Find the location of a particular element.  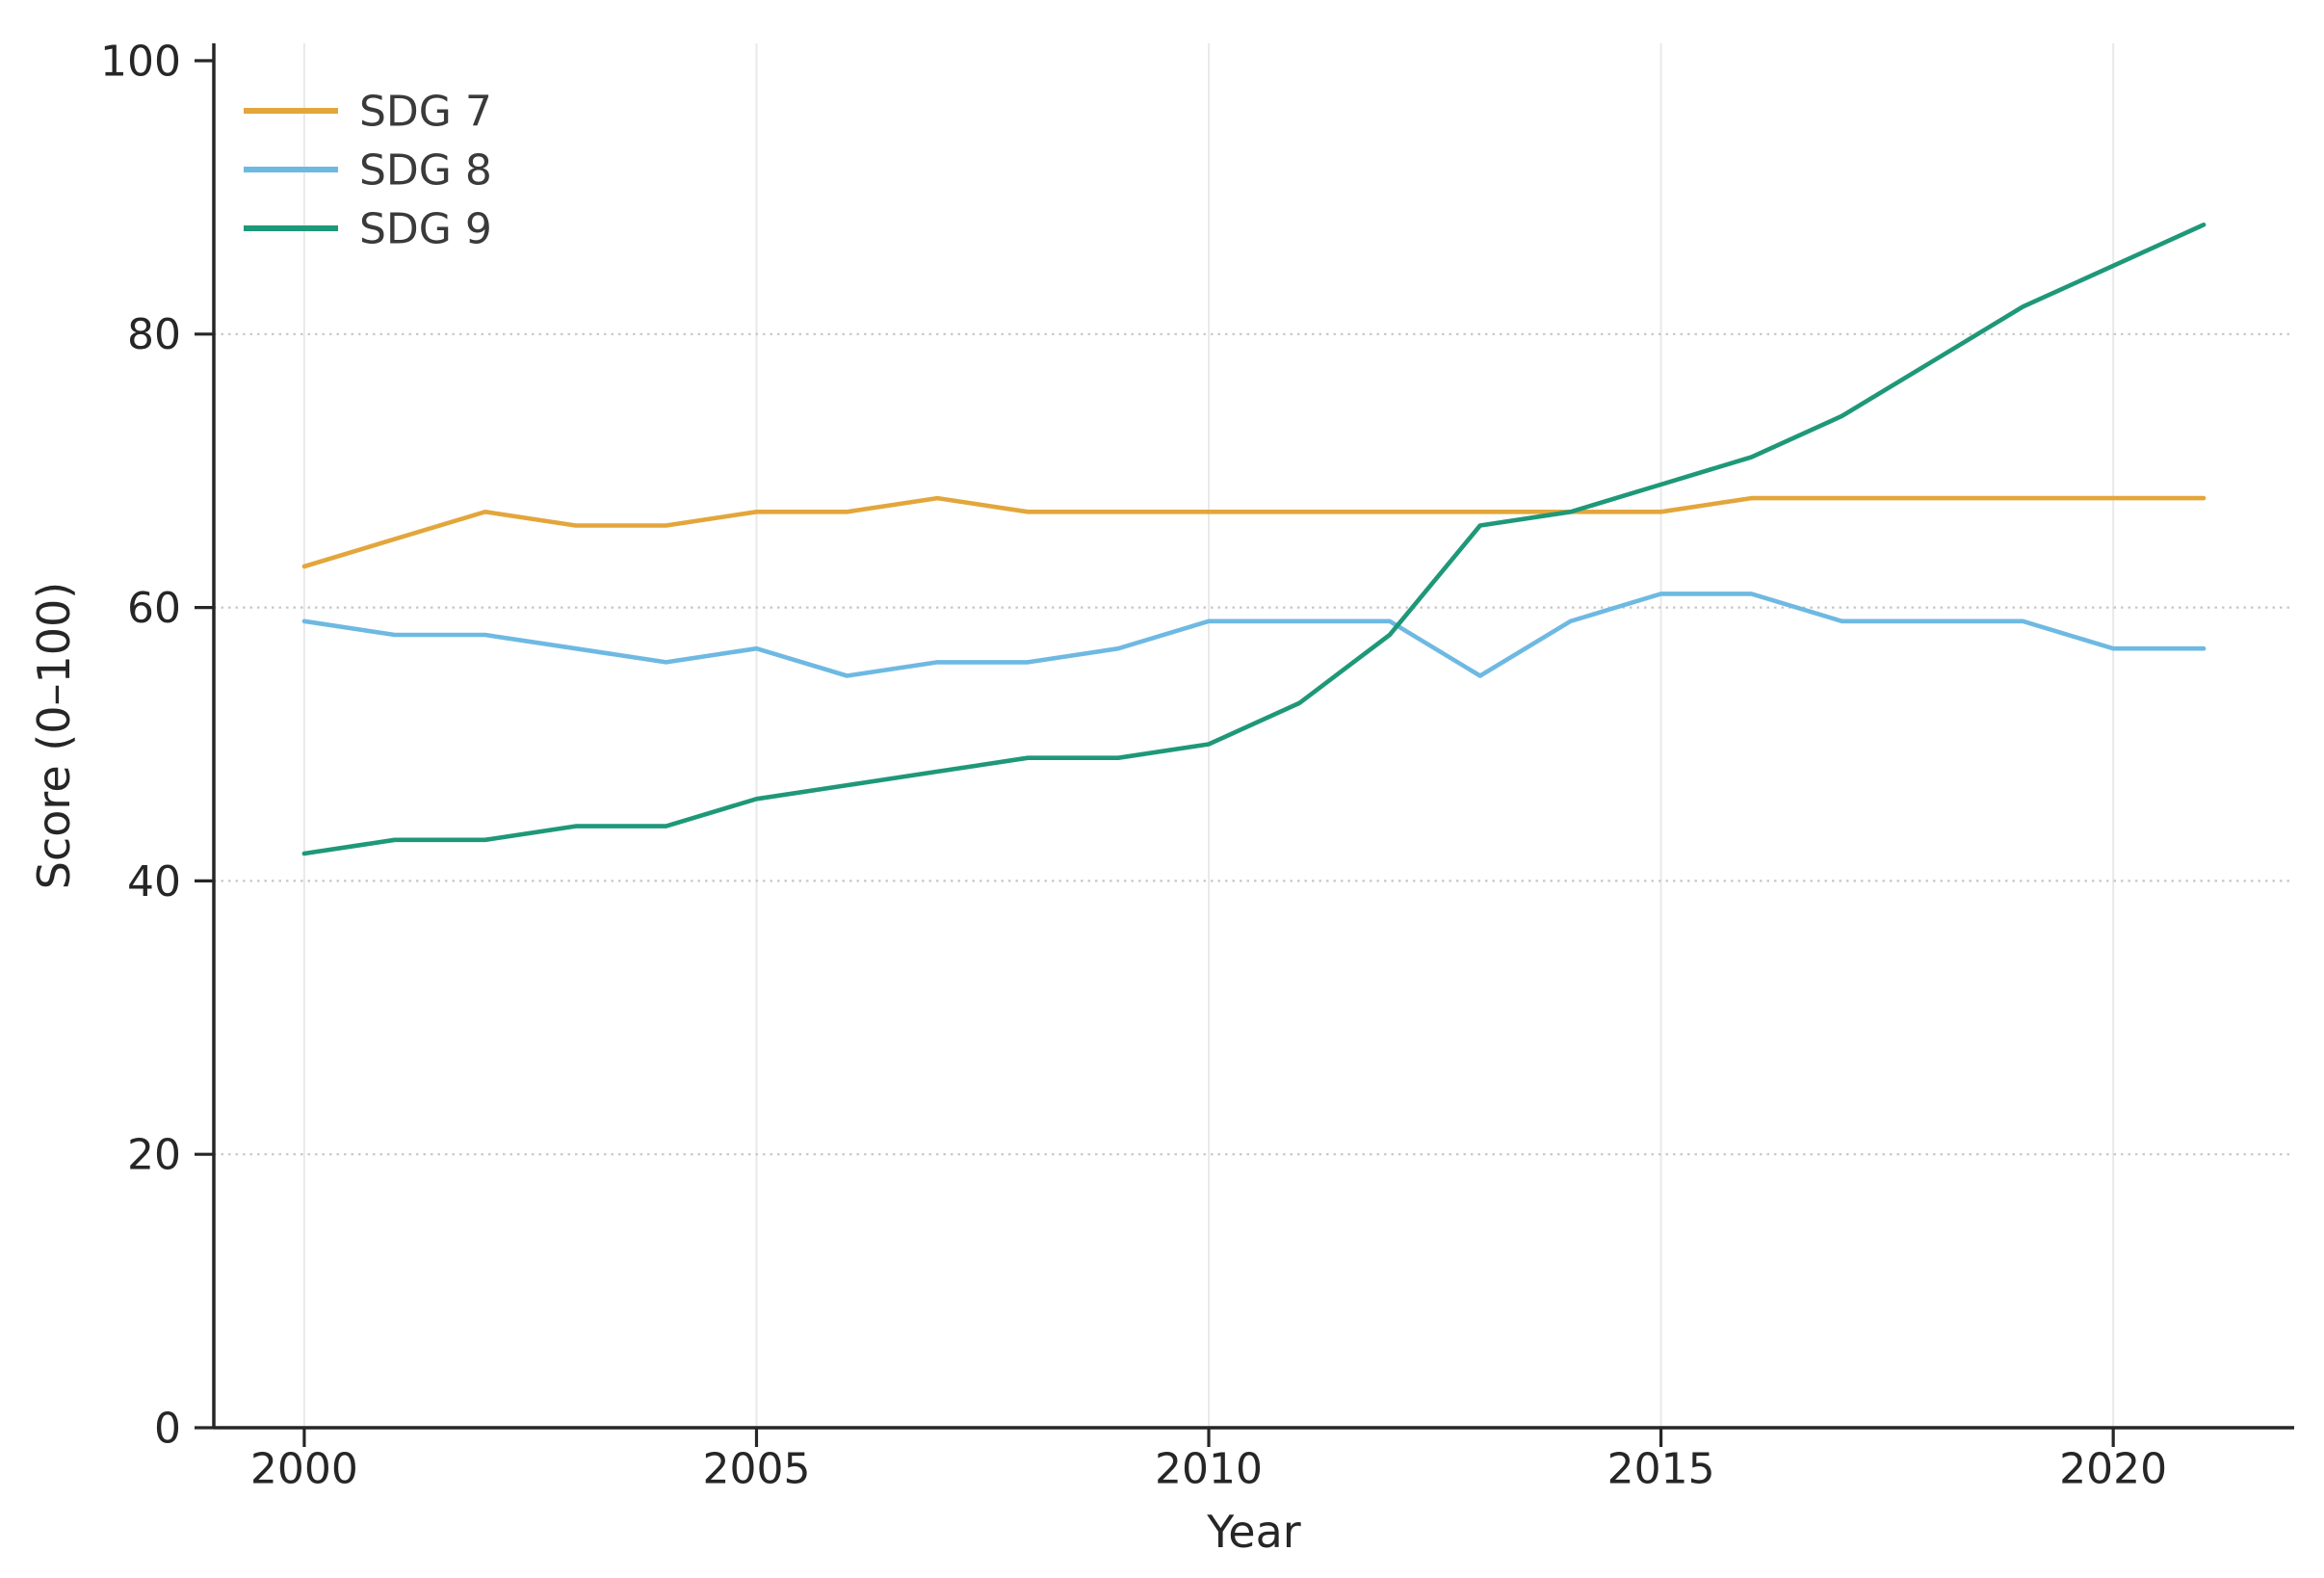

x-tick-label: 2010 is located at coordinates (1209, 1468).